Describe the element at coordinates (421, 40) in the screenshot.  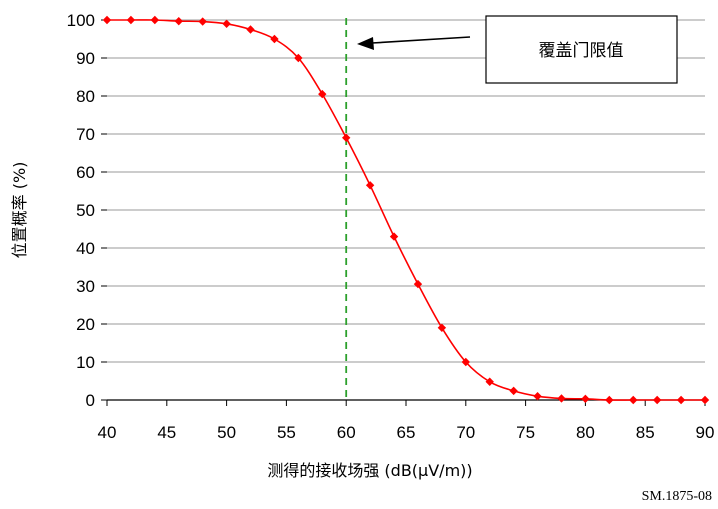
I see `annotation-arrow-shaft` at that location.